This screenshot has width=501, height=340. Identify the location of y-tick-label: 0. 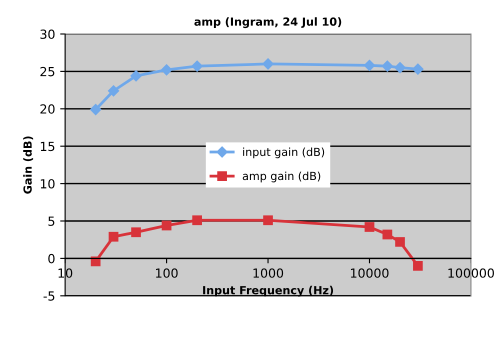
(51, 259).